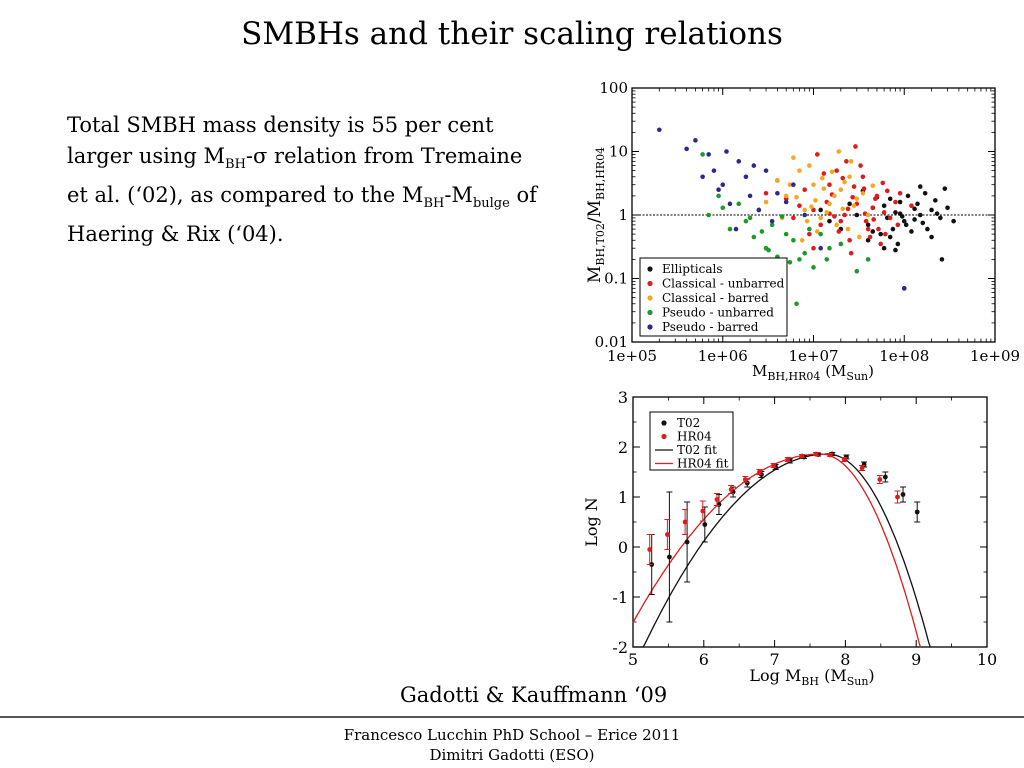  I want to click on scatter-ylabel: MBH,T02/MBH,HR04, so click(596, 215).